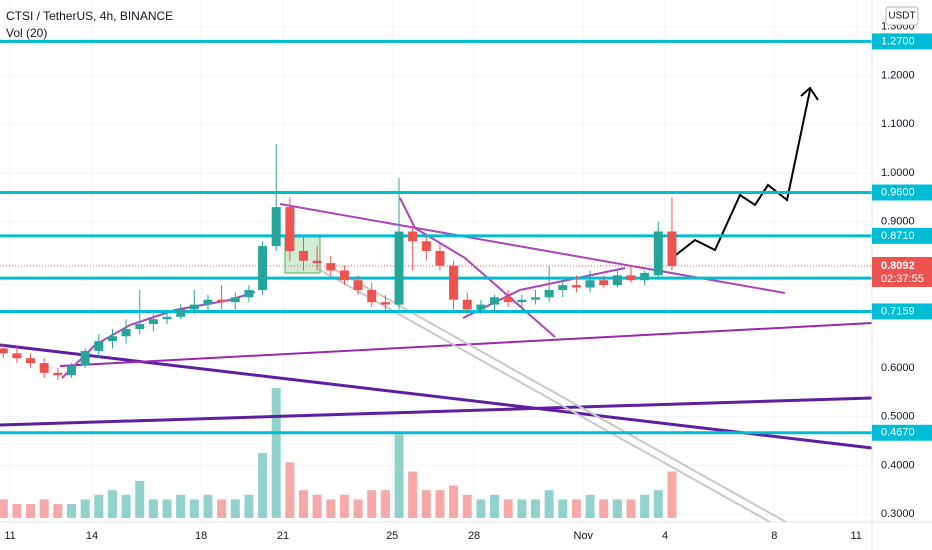  I want to click on level-label: 1.2700, so click(898, 41).